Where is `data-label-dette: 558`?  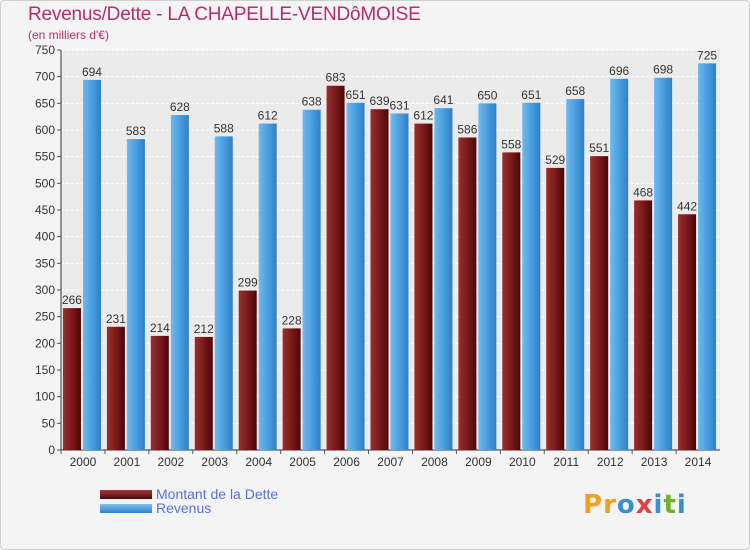
data-label-dette: 558 is located at coordinates (511, 144).